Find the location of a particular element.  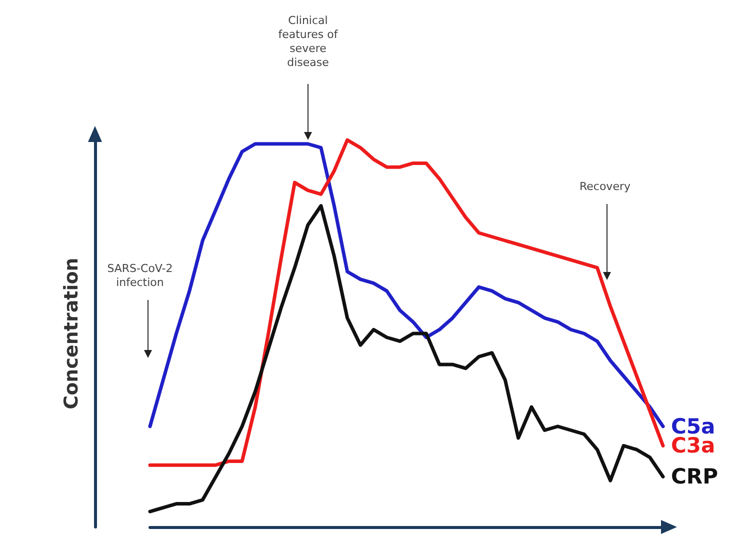

annotation: Recovery is located at coordinates (605, 187).